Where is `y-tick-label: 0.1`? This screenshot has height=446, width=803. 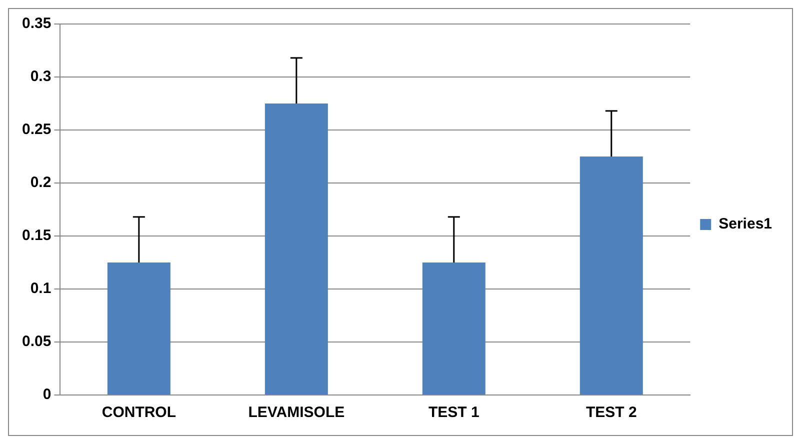
y-tick-label: 0.1 is located at coordinates (41, 289).